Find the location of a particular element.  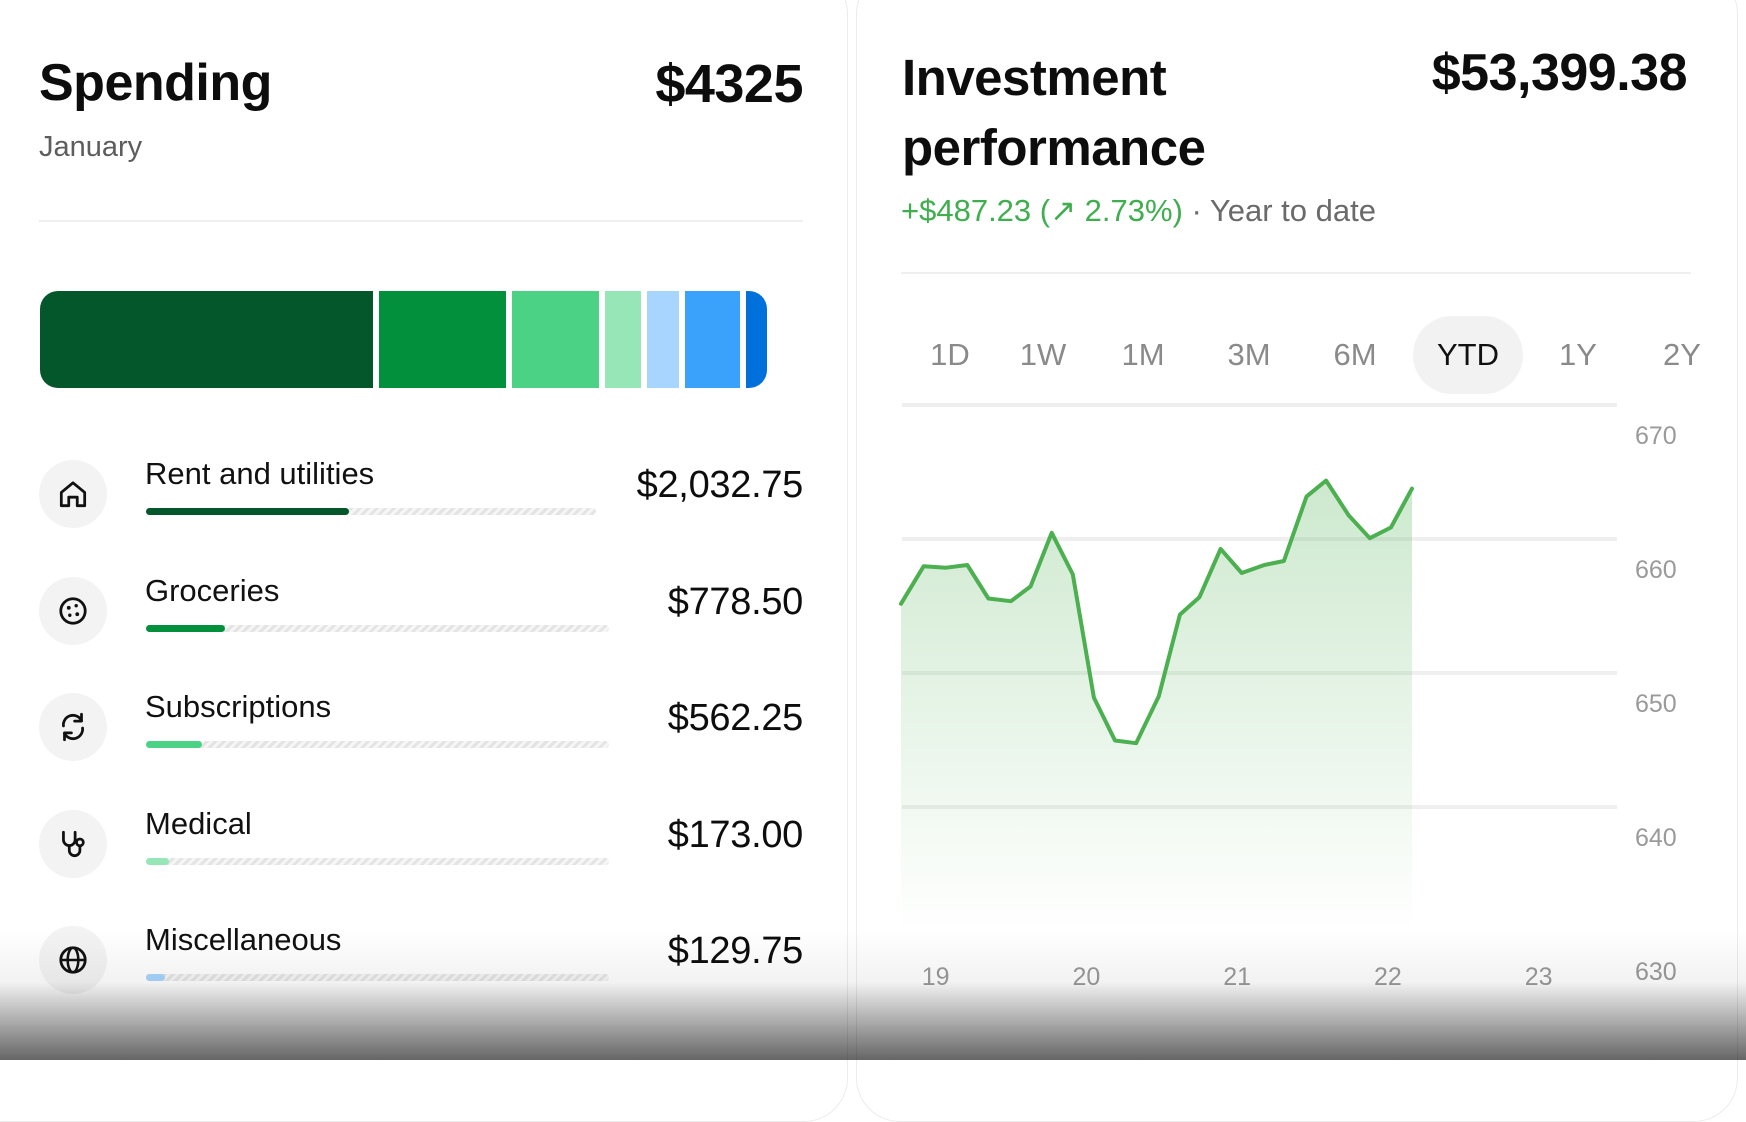

refresh-icon is located at coordinates (73, 727).